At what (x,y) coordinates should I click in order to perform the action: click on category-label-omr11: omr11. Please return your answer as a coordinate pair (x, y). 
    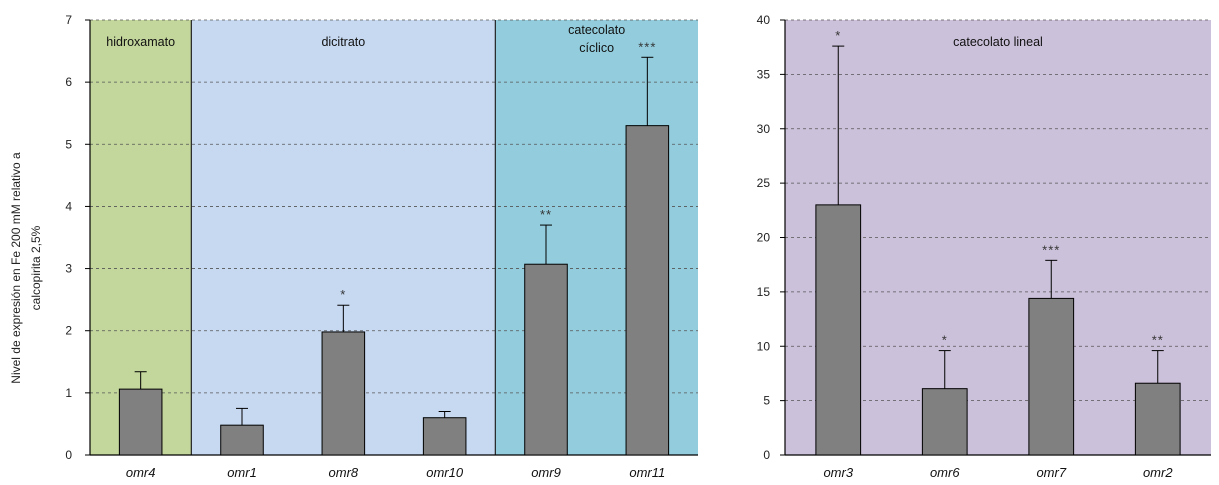
    Looking at the image, I should click on (647, 472).